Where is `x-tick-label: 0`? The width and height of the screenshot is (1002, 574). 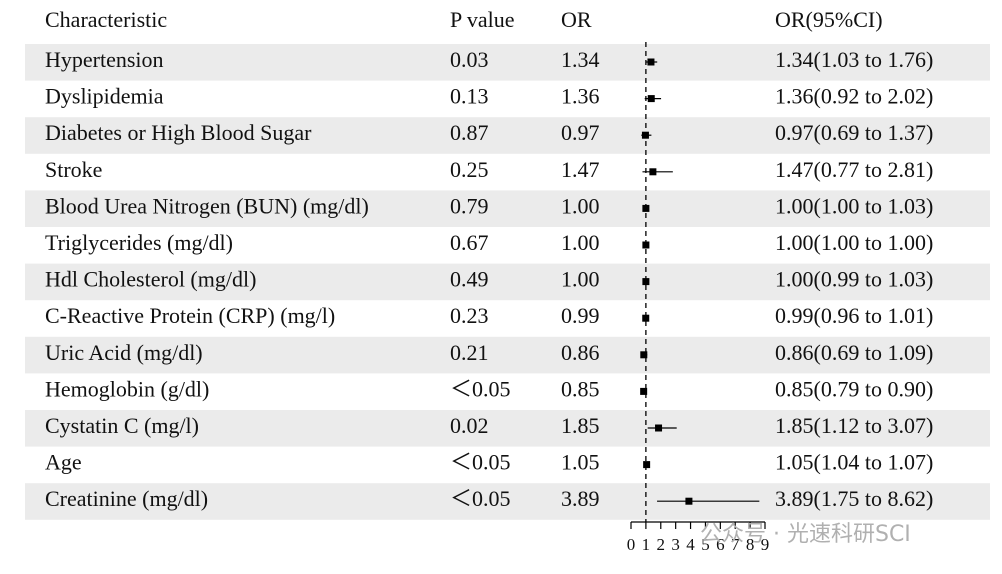
x-tick-label: 0 is located at coordinates (631, 544).